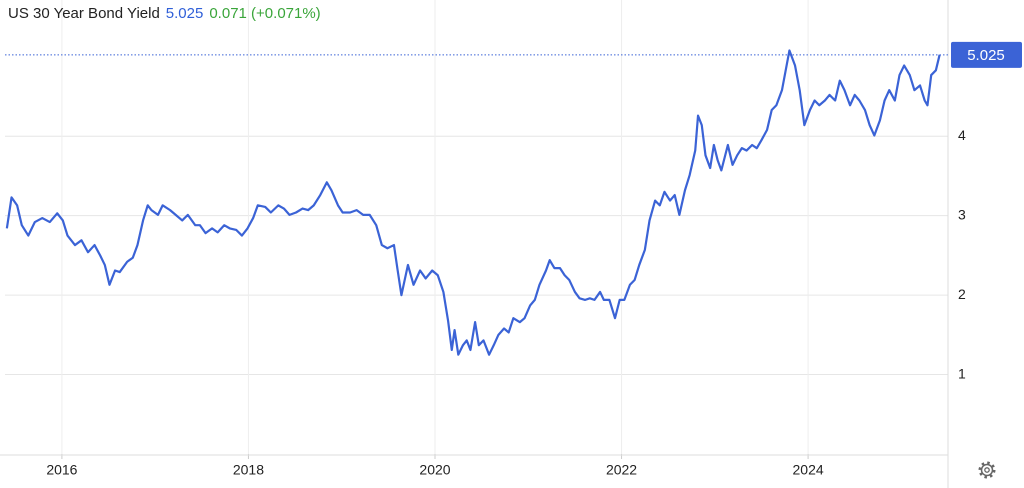 The image size is (1024, 488). What do you see at coordinates (962, 373) in the screenshot?
I see `y-tick-label: 1` at bounding box center [962, 373].